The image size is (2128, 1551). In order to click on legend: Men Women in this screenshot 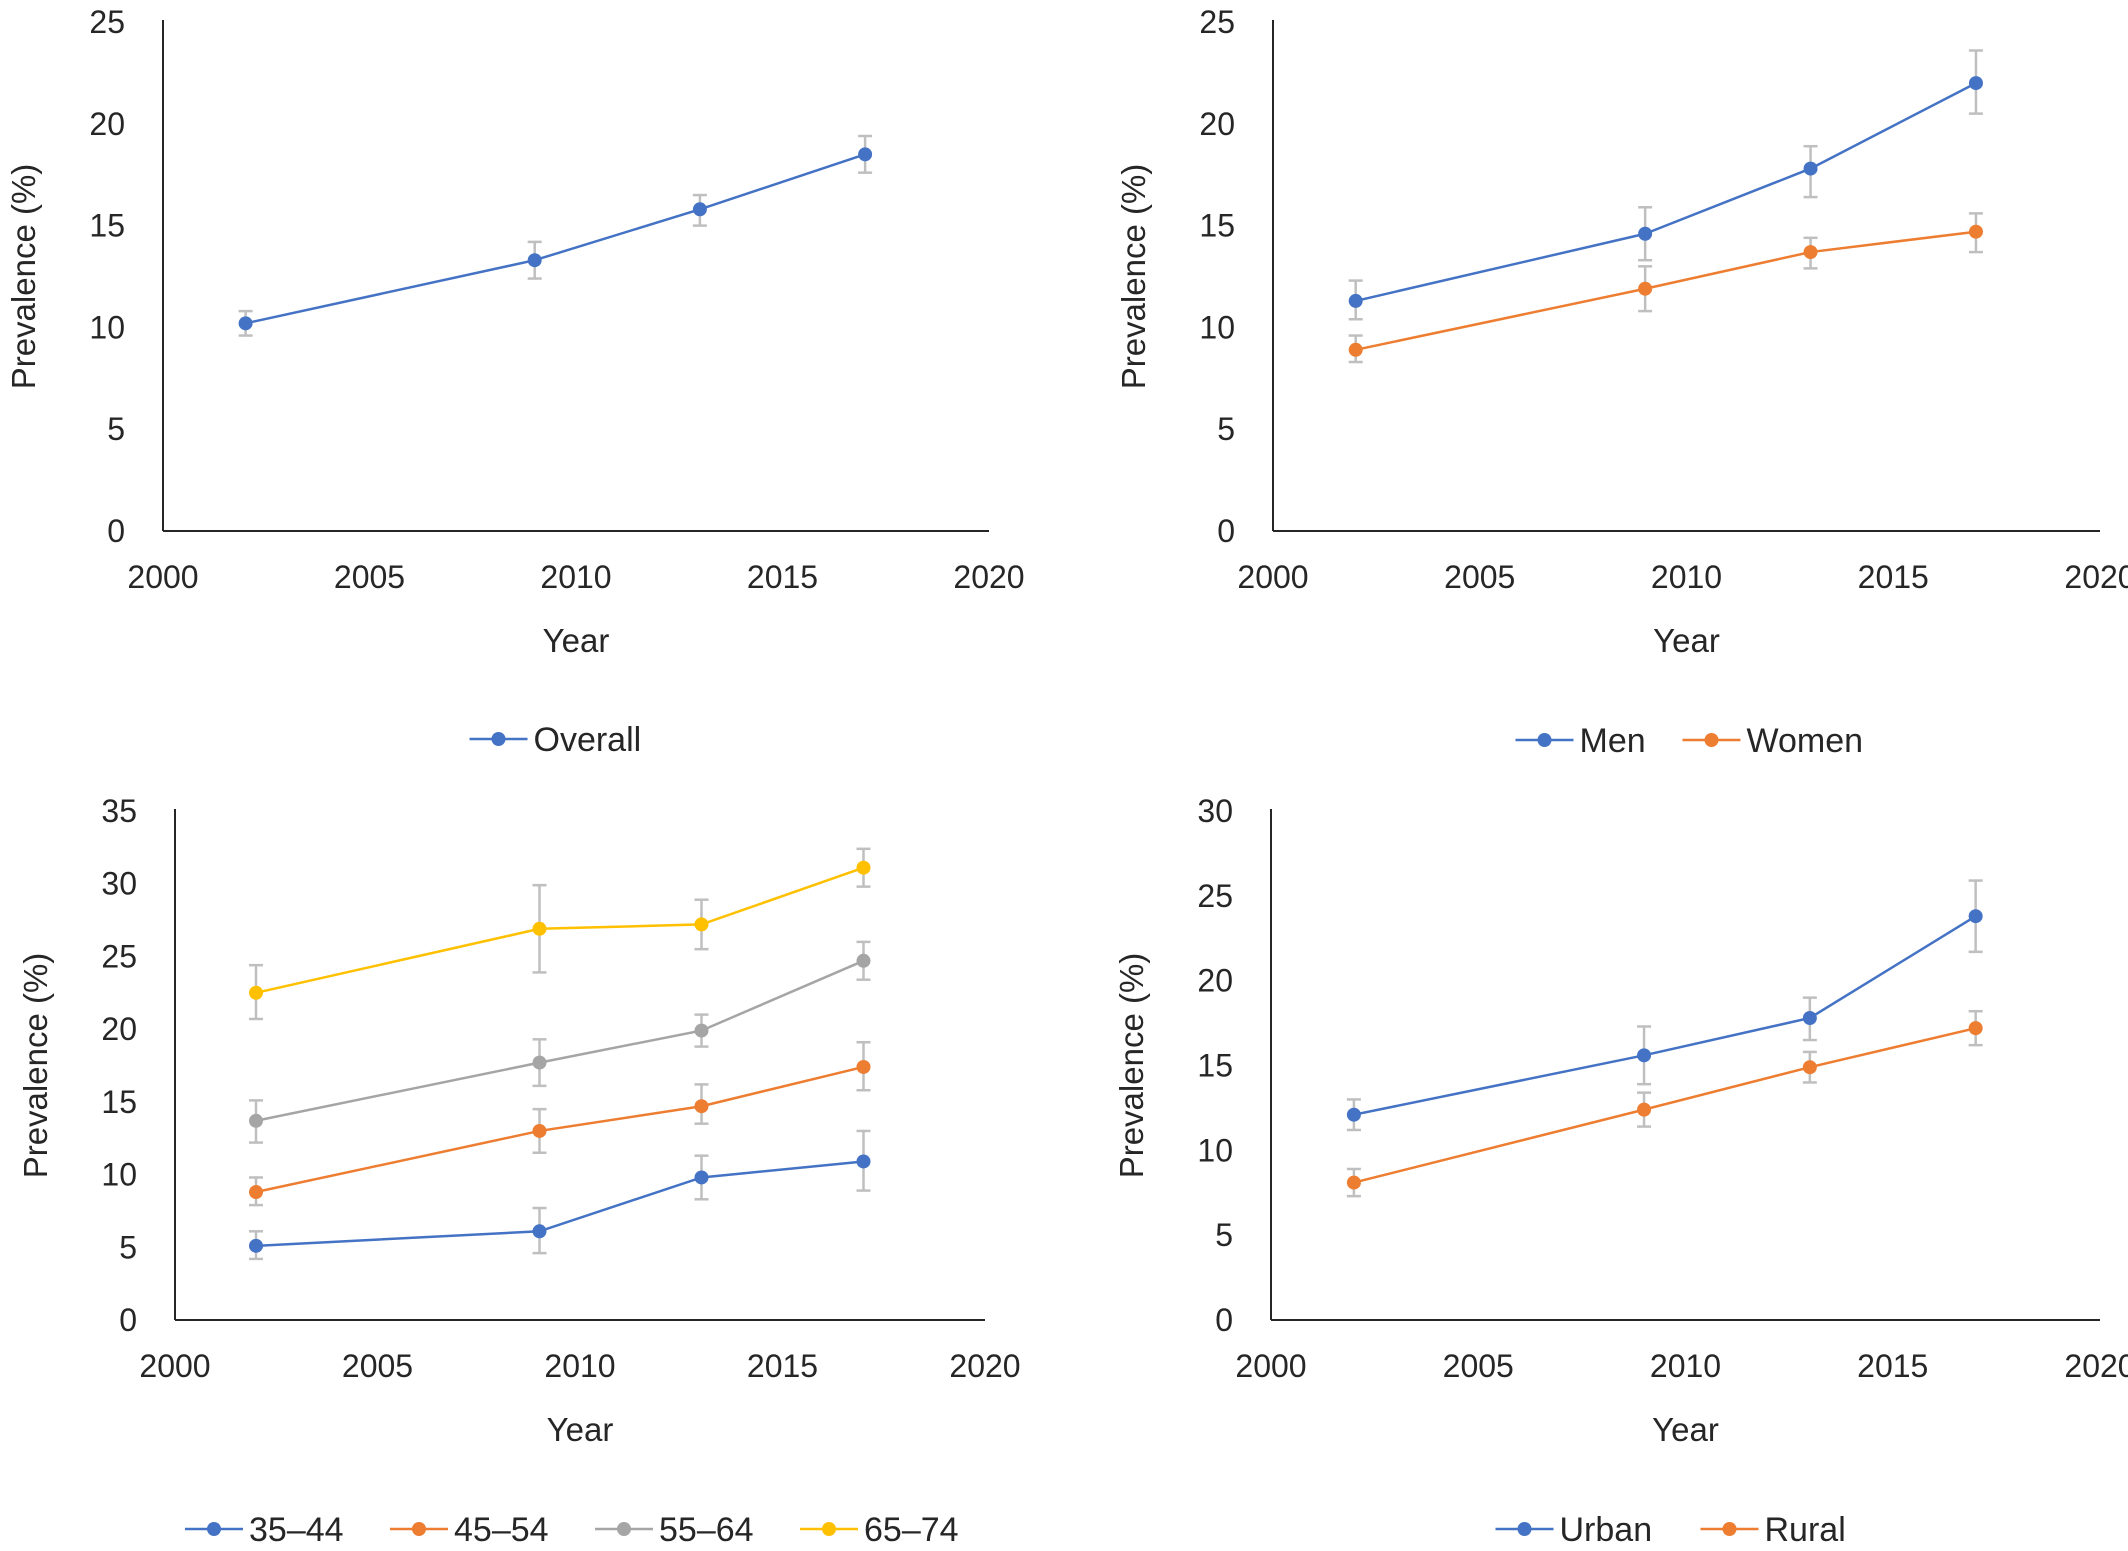, I will do `click(1689, 741)`.